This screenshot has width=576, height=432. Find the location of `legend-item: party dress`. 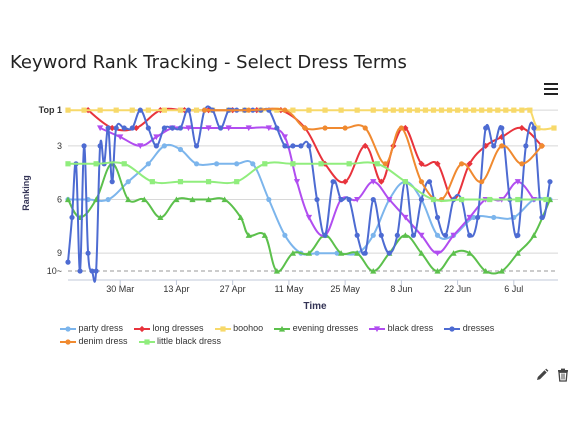

legend-item: party dress is located at coordinates (91, 328).